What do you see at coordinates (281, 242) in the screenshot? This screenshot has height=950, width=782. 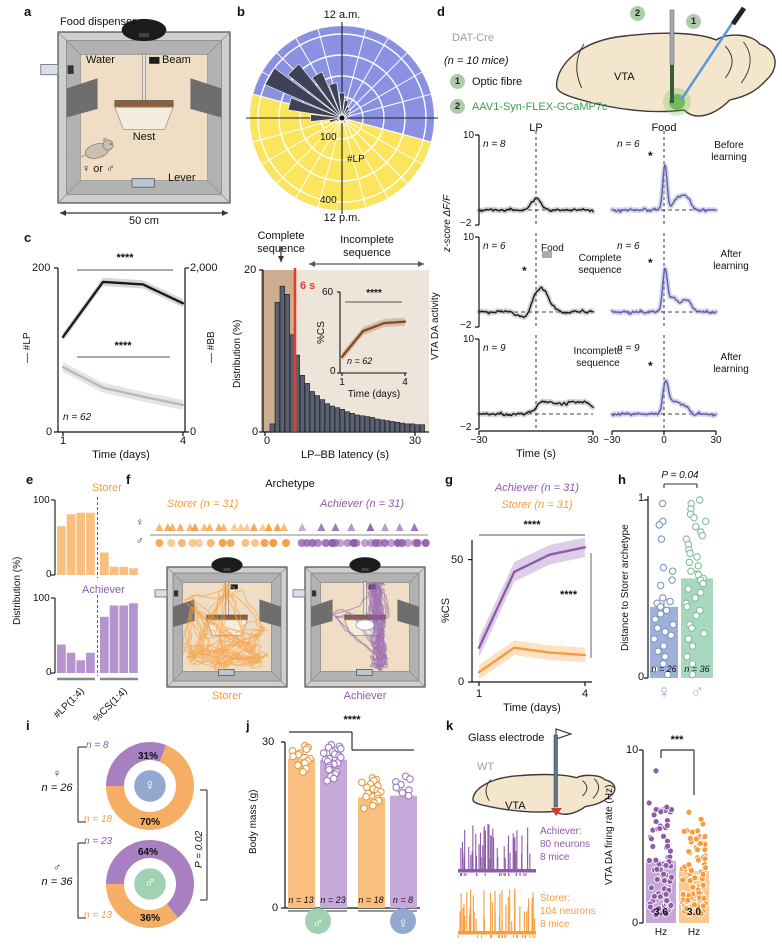 I see `c-complete-label: Complete sequence` at bounding box center [281, 242].